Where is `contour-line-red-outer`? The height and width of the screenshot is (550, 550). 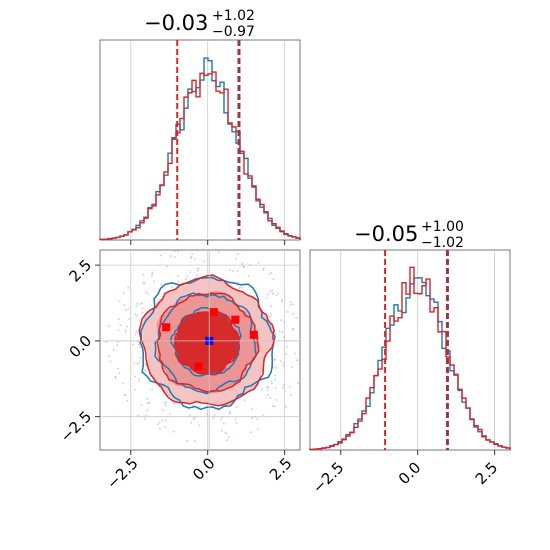
contour-line-red-outer is located at coordinates (206, 340).